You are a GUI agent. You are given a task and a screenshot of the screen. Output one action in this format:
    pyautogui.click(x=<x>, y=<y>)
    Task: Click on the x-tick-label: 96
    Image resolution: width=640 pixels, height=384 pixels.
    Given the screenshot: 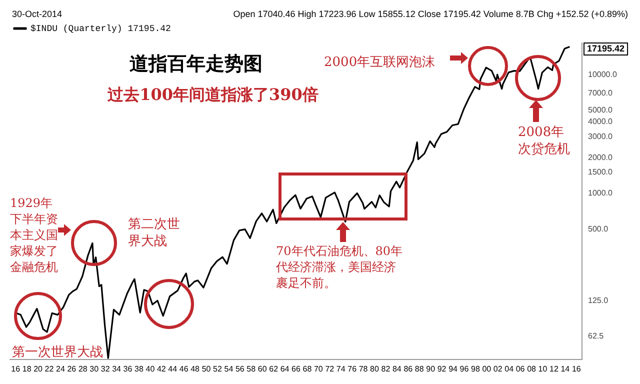 What is the action you would take?
    pyautogui.click(x=465, y=369)
    